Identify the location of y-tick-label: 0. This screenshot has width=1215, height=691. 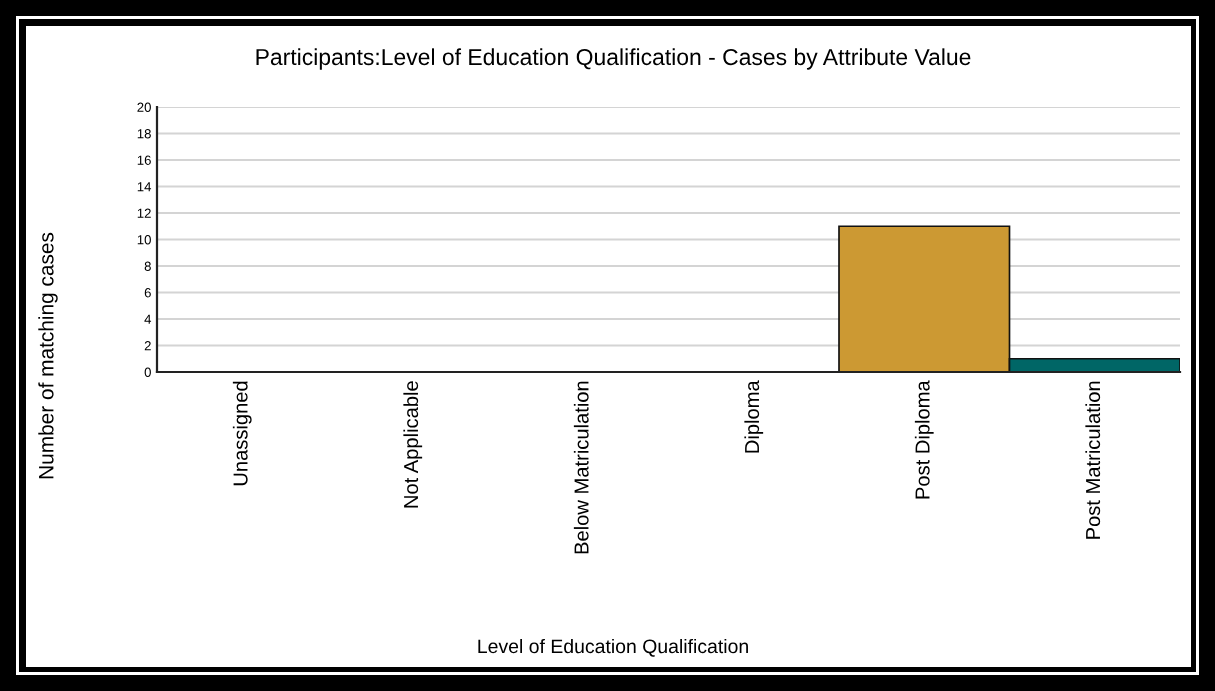
(147, 372).